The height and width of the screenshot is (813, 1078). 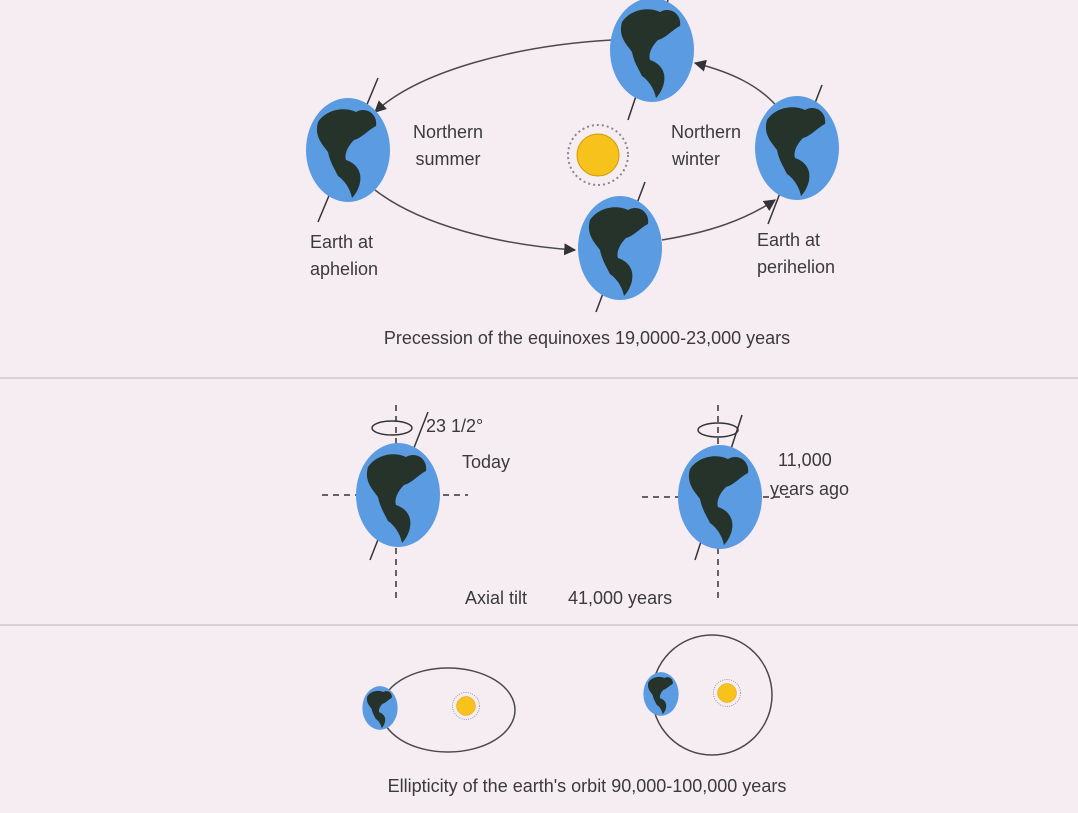 I want to click on orbit-top, so click(x=493, y=76).